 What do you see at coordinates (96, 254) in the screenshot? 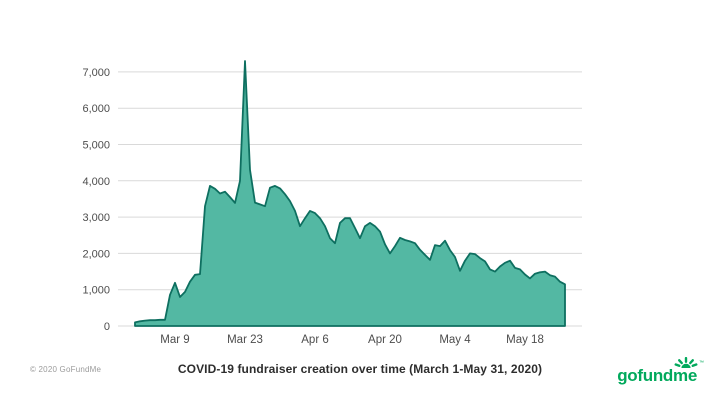
I see `y-axis-label: 2,000` at bounding box center [96, 254].